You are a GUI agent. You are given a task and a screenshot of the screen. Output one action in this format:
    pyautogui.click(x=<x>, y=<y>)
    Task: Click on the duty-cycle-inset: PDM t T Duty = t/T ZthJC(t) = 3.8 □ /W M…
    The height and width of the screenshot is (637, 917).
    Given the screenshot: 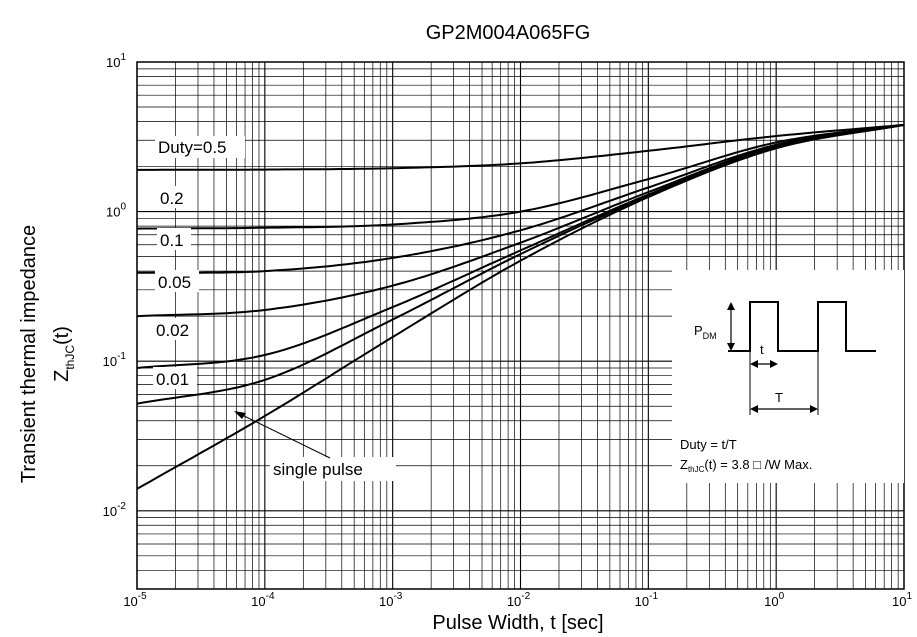 What is the action you would take?
    pyautogui.click(x=788, y=376)
    